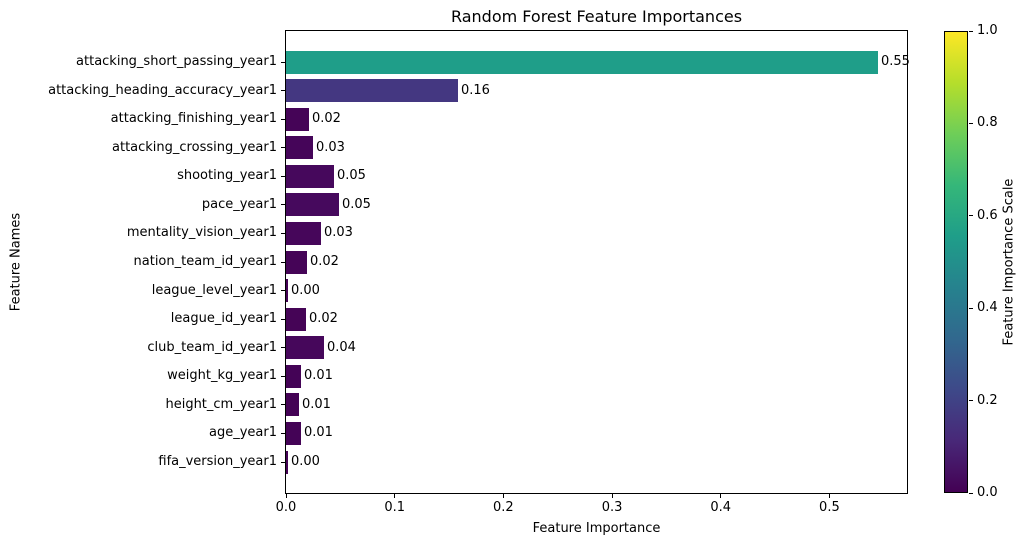 This screenshot has height=547, width=1028. I want to click on bar-value-label: 0.55, so click(895, 61).